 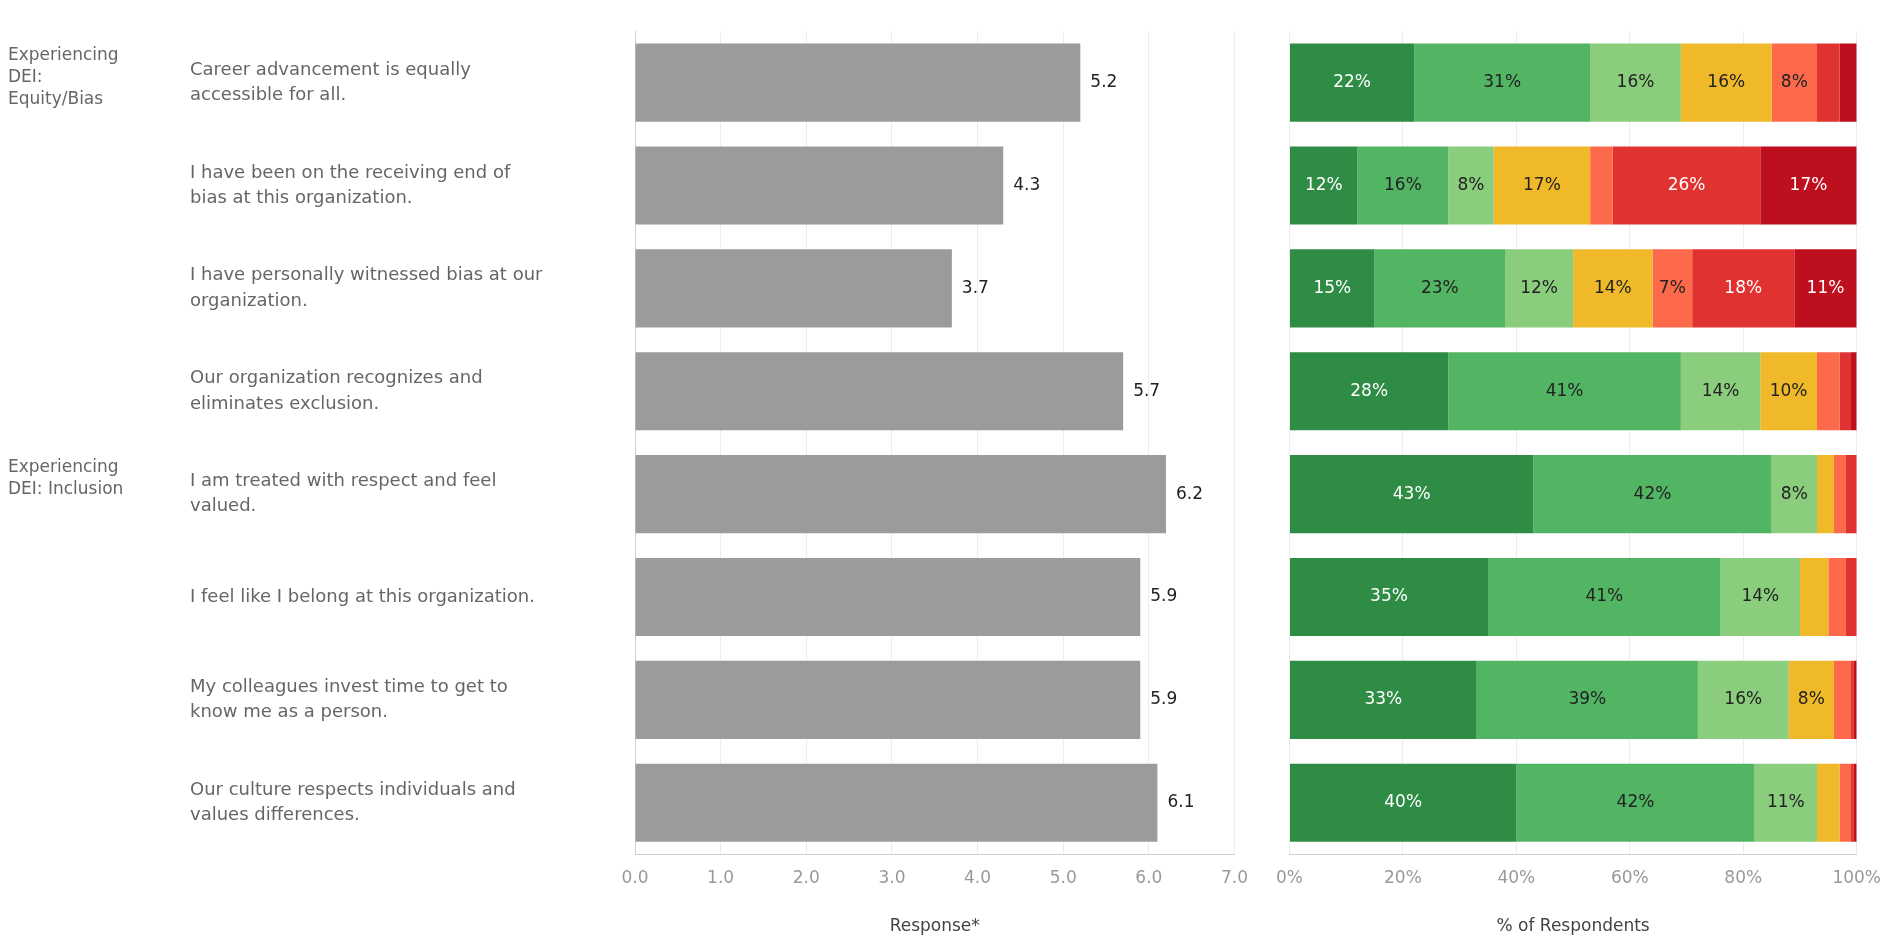 I want to click on x-tick-label: 2.0, so click(x=806, y=876).